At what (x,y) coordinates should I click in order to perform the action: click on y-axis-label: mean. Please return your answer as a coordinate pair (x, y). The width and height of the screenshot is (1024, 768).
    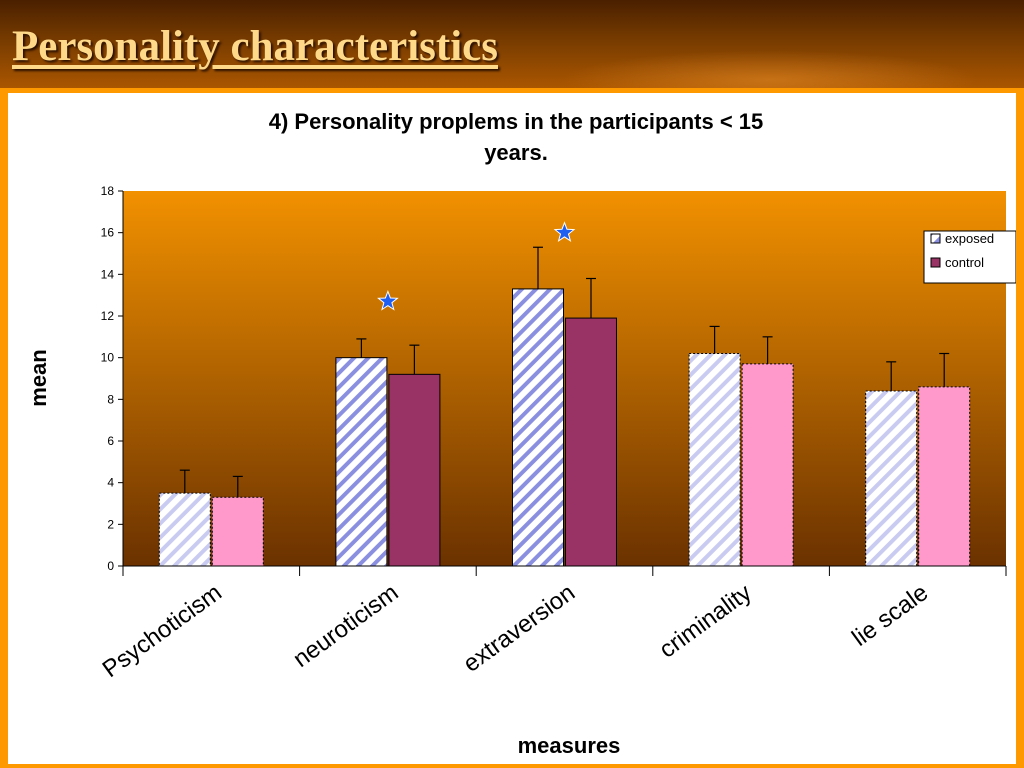
    Looking at the image, I should click on (38, 377).